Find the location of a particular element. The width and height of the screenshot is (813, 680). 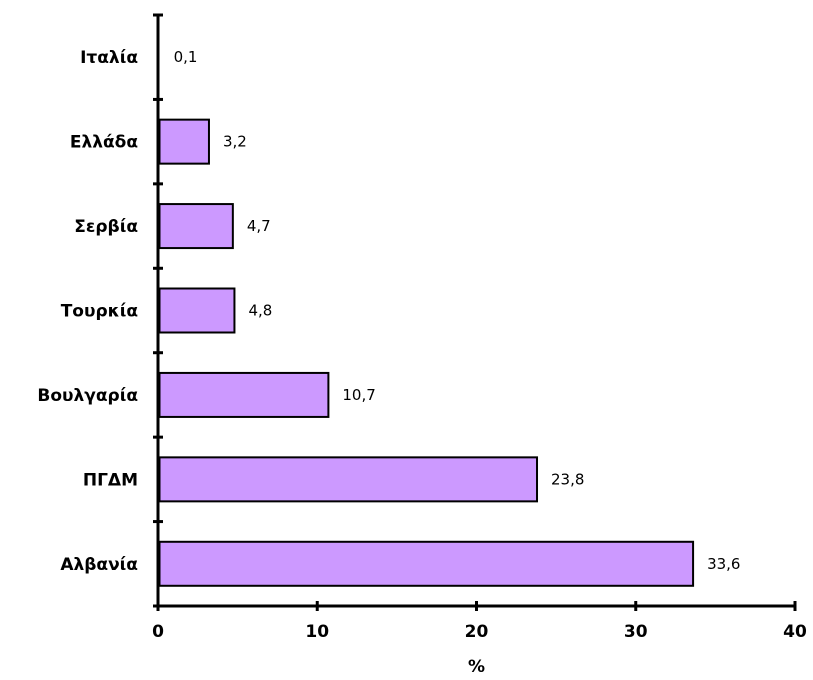

category-label: ΠΓΔΜ is located at coordinates (110, 480).